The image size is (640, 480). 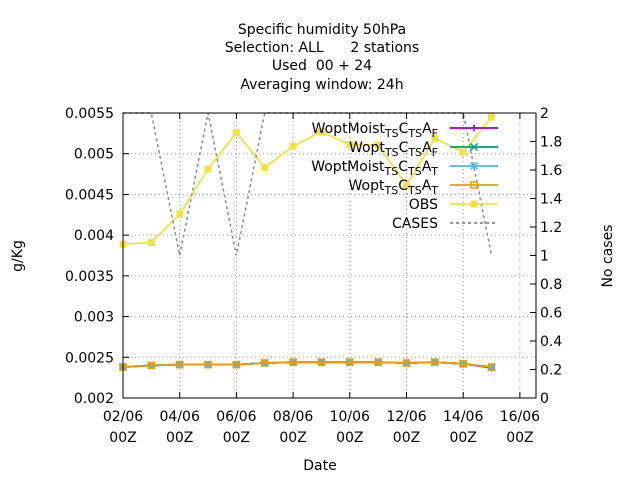 What do you see at coordinates (551, 228) in the screenshot?
I see `y2-tick-label: 1.2` at bounding box center [551, 228].